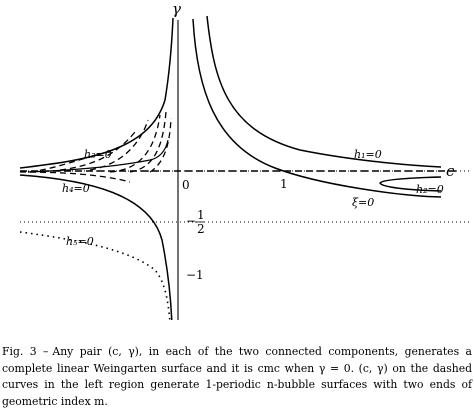 The image size is (474, 410). What do you see at coordinates (76, 188) in the screenshot?
I see `h4-label: h₄=0` at bounding box center [76, 188].